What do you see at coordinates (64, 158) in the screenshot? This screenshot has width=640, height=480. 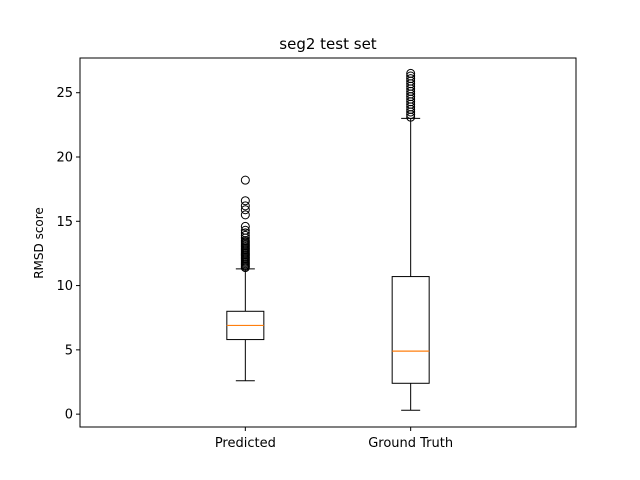 I see `y-tick-label: 20` at bounding box center [64, 158].